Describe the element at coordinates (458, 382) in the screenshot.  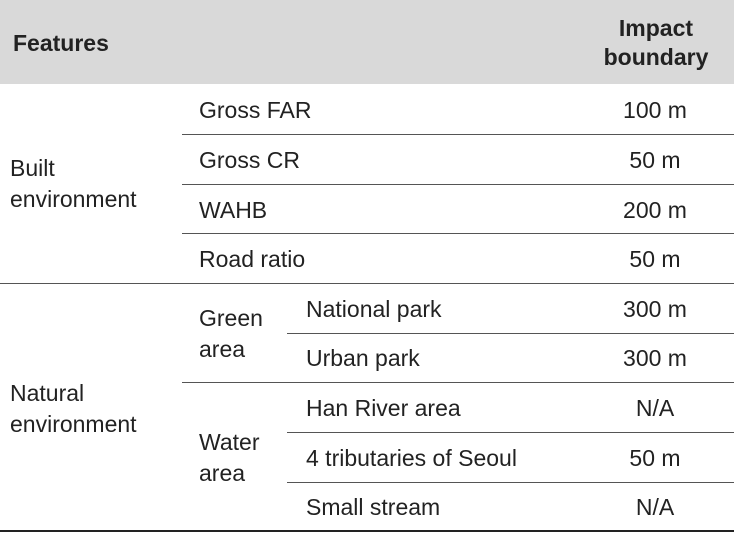
I see `subgroup-divider` at that location.